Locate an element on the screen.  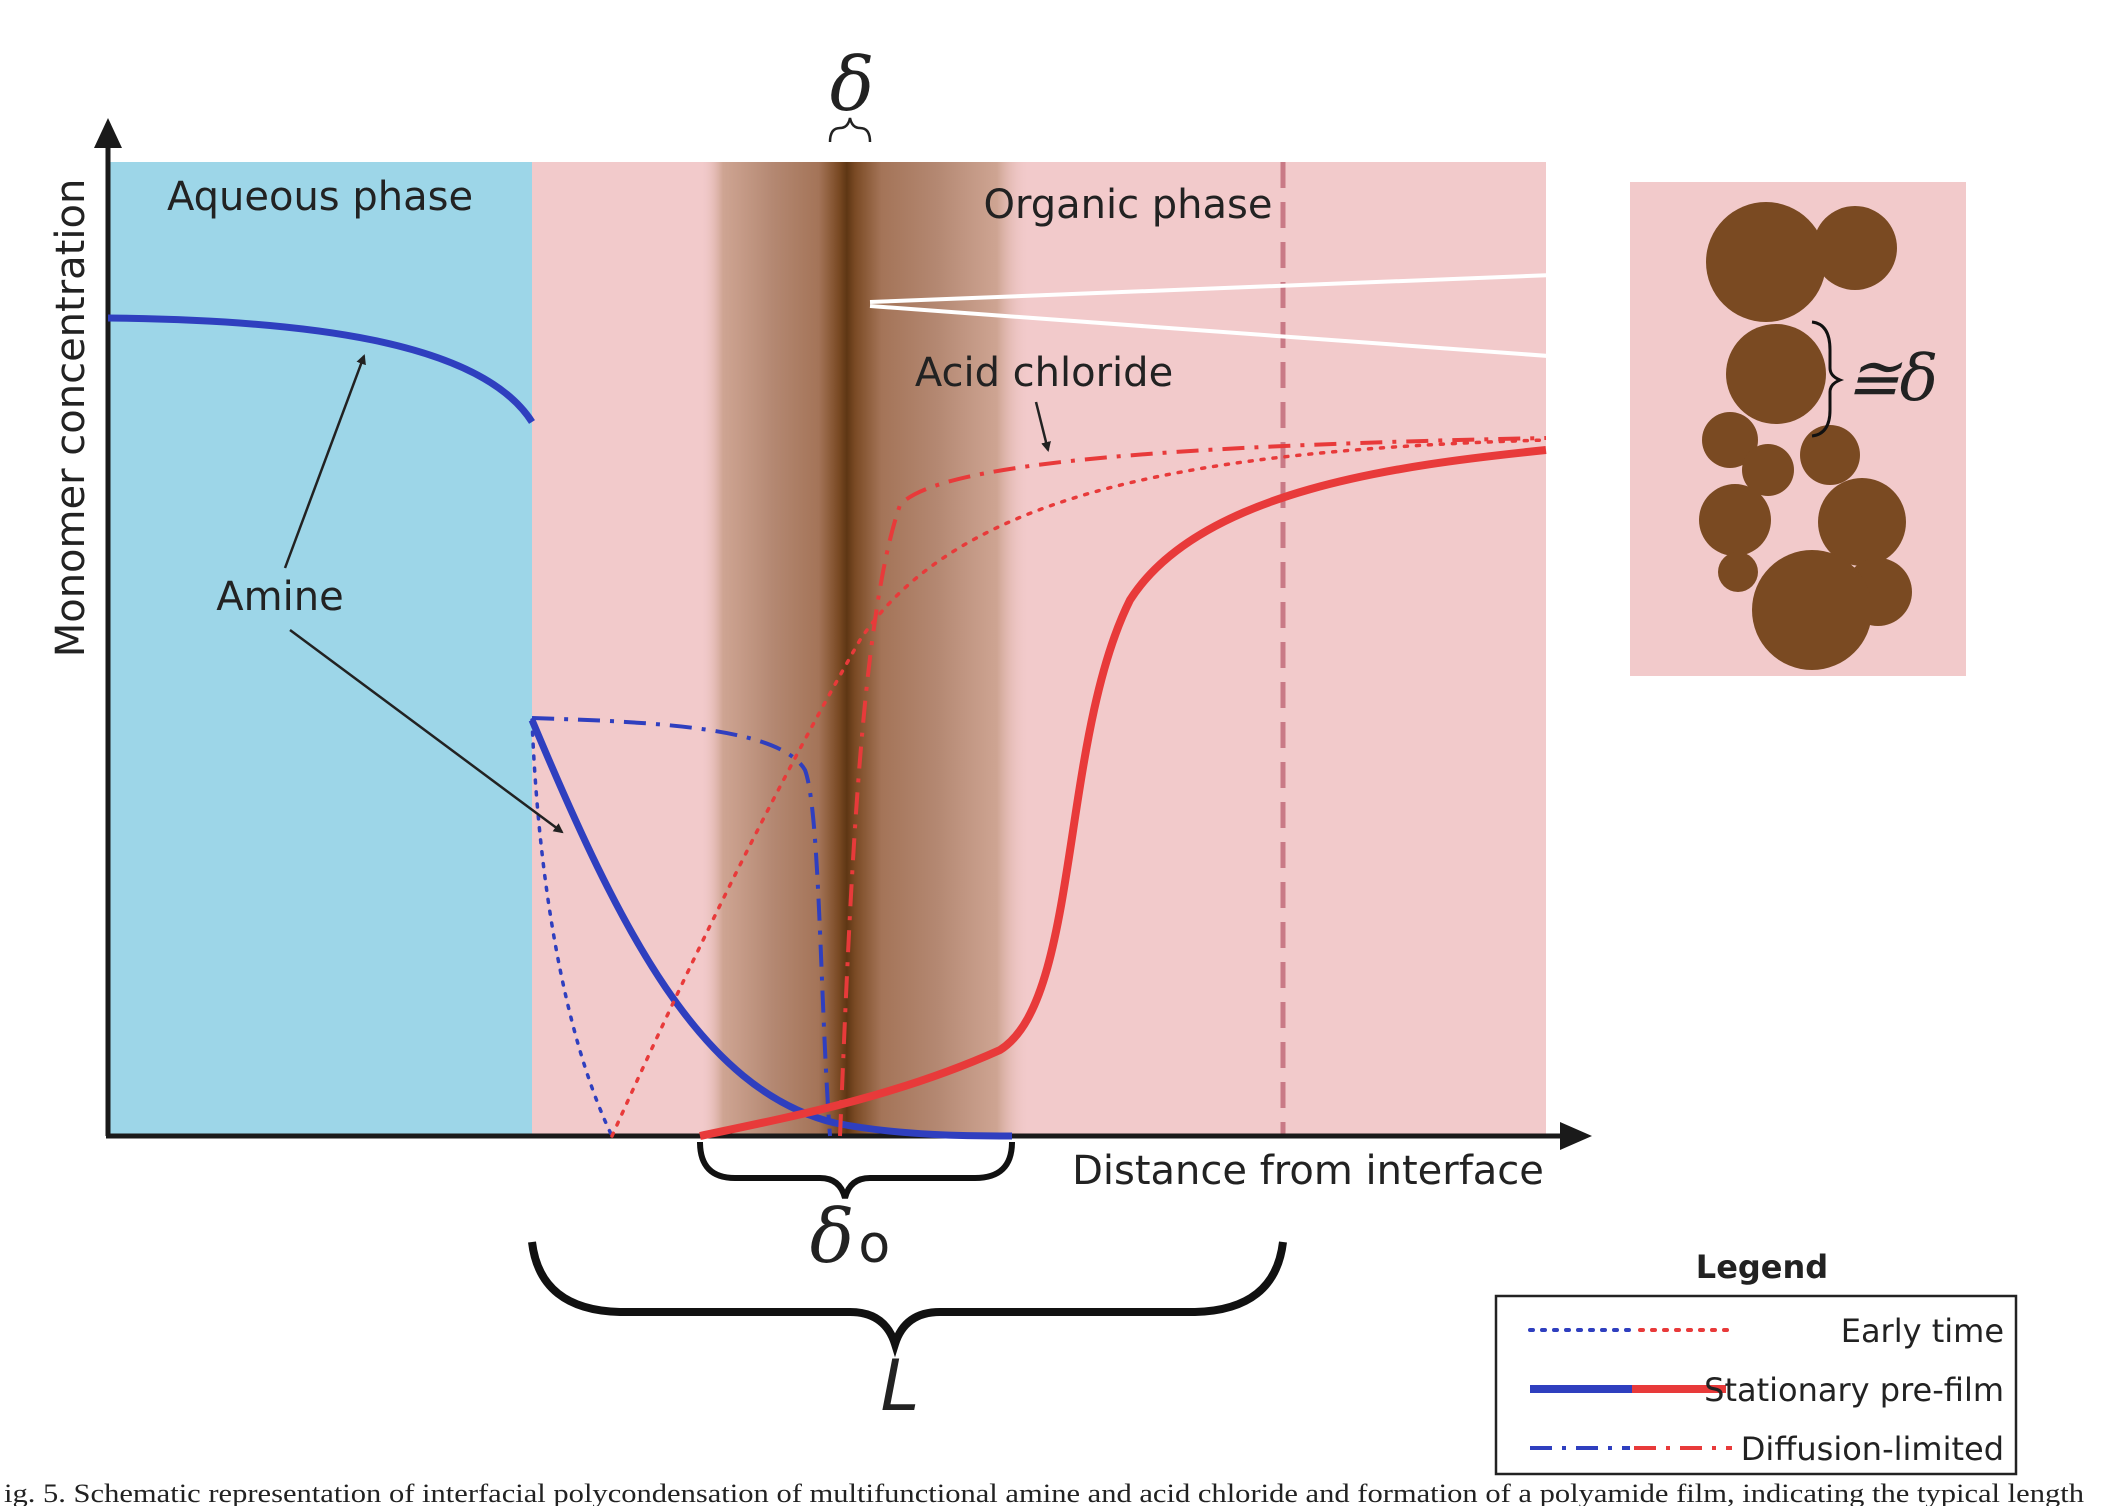
zoom-line-lower is located at coordinates (1250, 334).